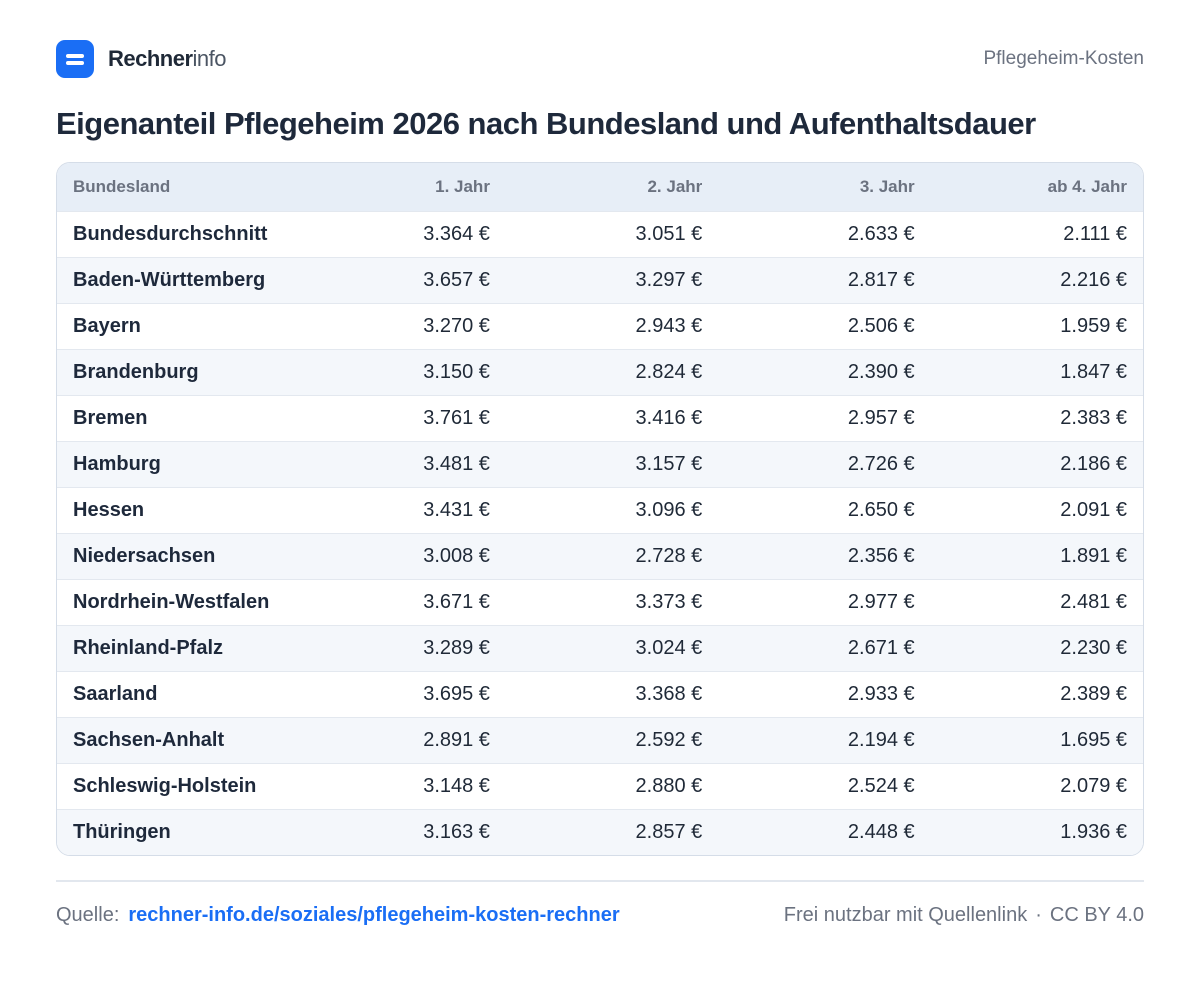 Image resolution: width=1200 pixels, height=1000 pixels. I want to click on state-name-cell: Sachsen-Anhalt, so click(149, 739).